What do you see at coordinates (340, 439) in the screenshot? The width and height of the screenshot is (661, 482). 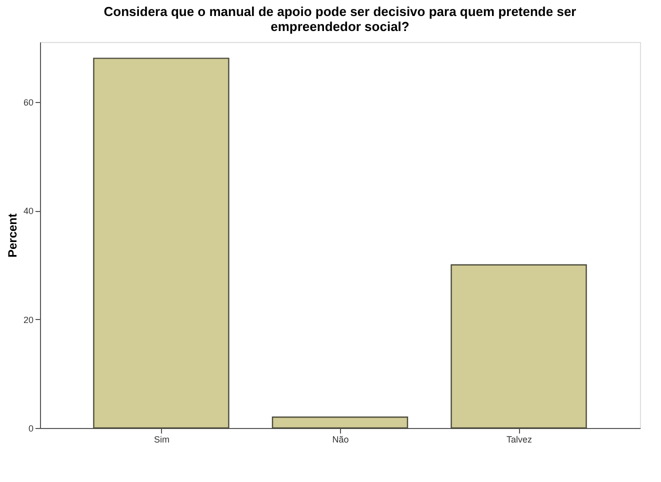 I see `x-tick-label: Não` at bounding box center [340, 439].